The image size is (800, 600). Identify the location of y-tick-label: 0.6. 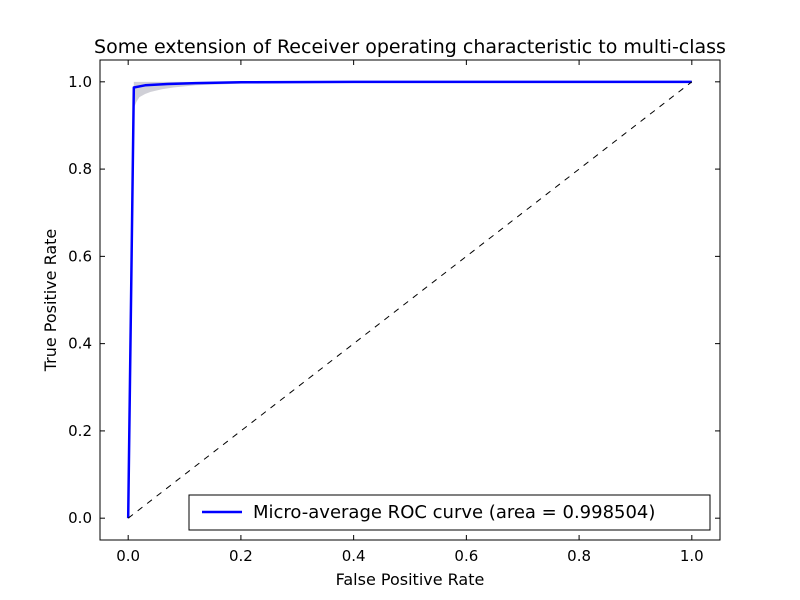
(80, 256).